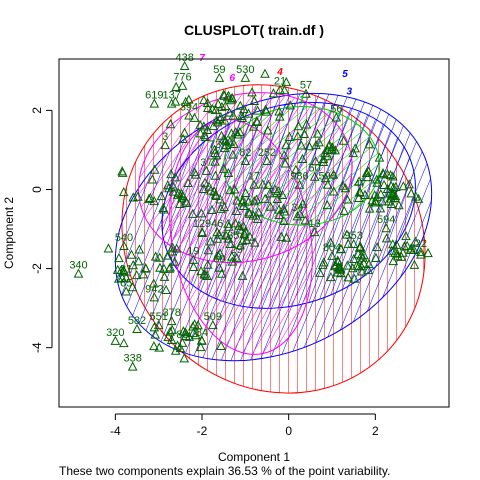  Describe the element at coordinates (245, 70) in the screenshot. I see `point-label: 530` at that location.